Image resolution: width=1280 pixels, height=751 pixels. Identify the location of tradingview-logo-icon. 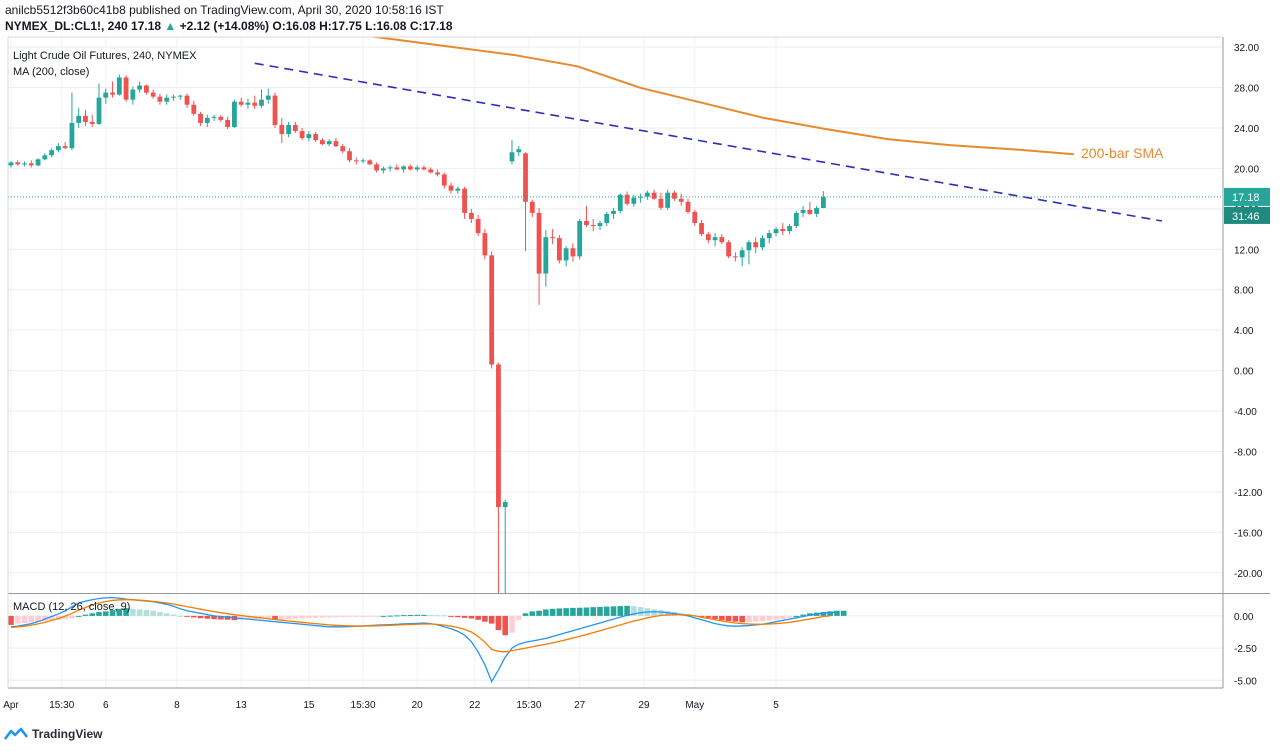
(16, 733).